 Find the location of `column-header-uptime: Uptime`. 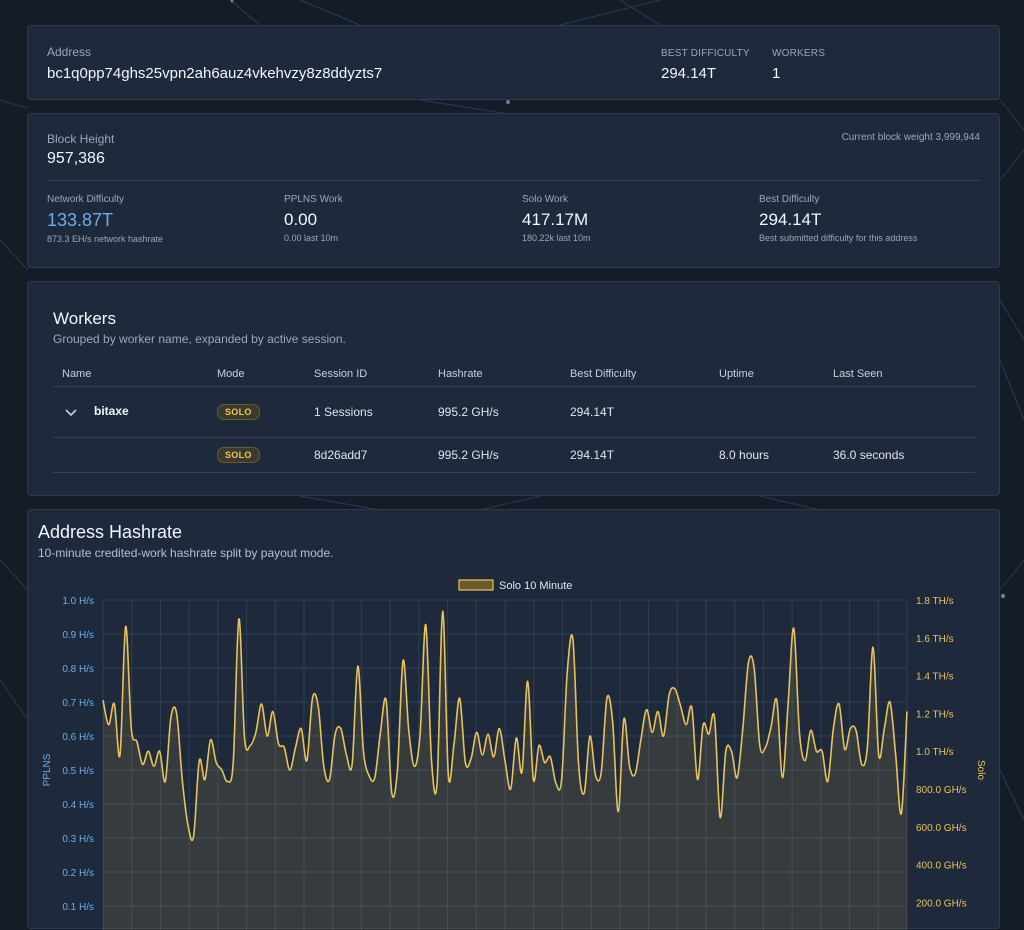

column-header-uptime: Uptime is located at coordinates (767, 374).